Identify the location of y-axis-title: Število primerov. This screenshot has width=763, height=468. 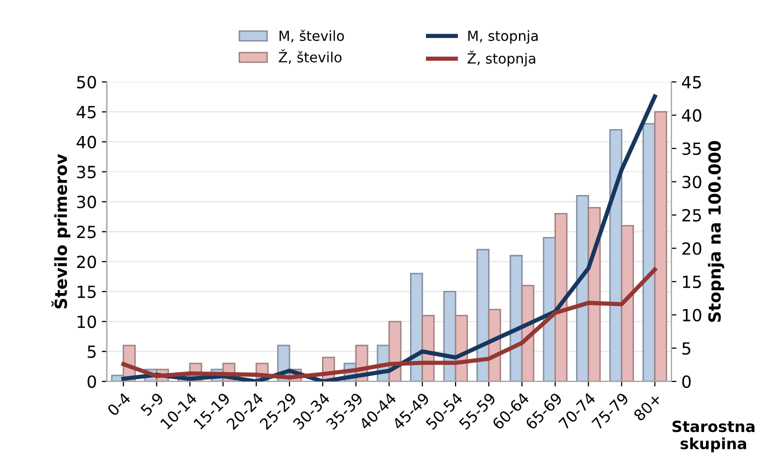
(60, 231).